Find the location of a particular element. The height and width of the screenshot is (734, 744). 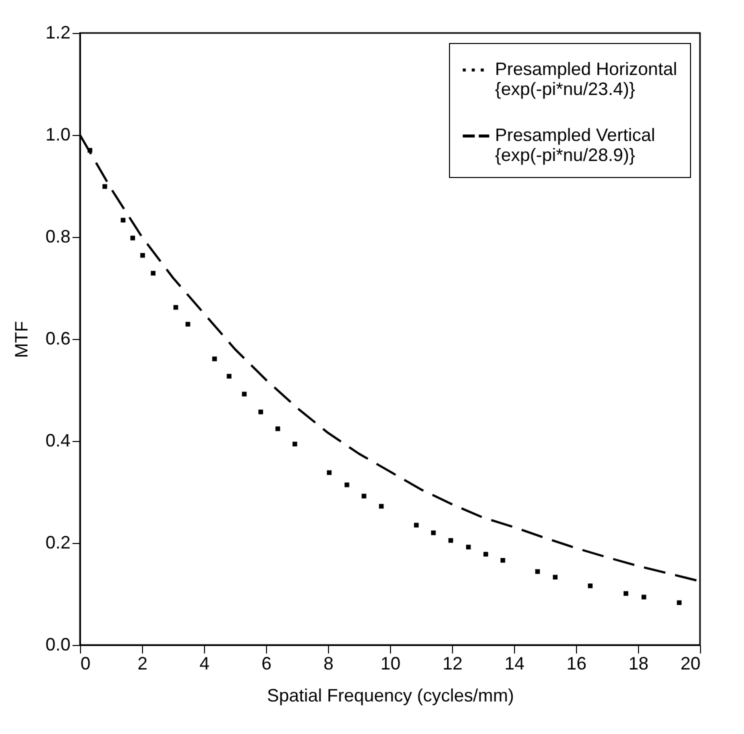

legend-label: Presampled Horizontal {exp(-pi*nu/23.4)} is located at coordinates (586, 79).